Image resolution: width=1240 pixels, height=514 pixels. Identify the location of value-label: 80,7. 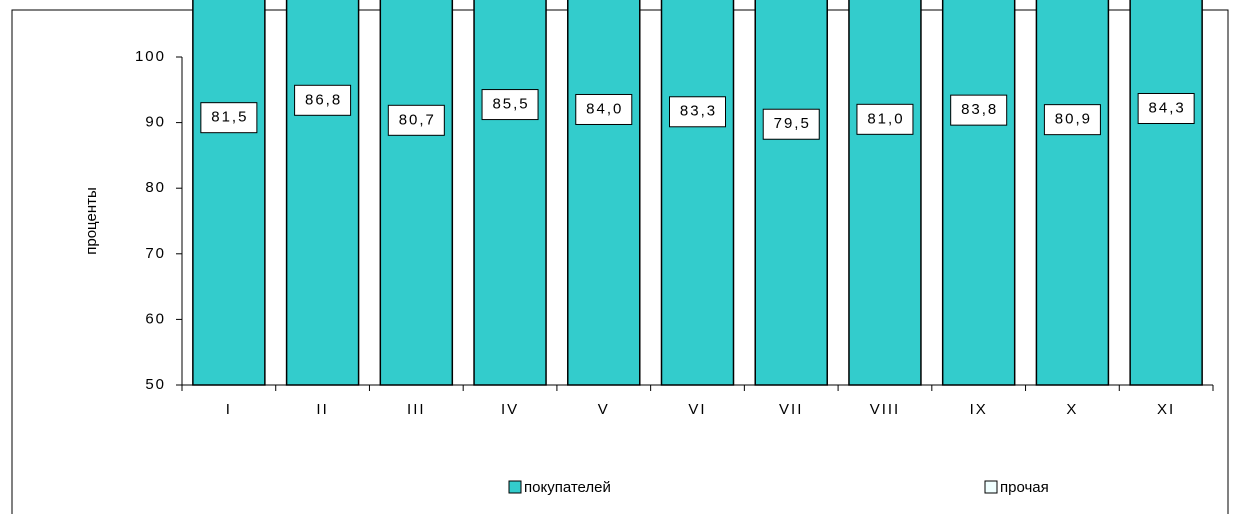
(417, 119).